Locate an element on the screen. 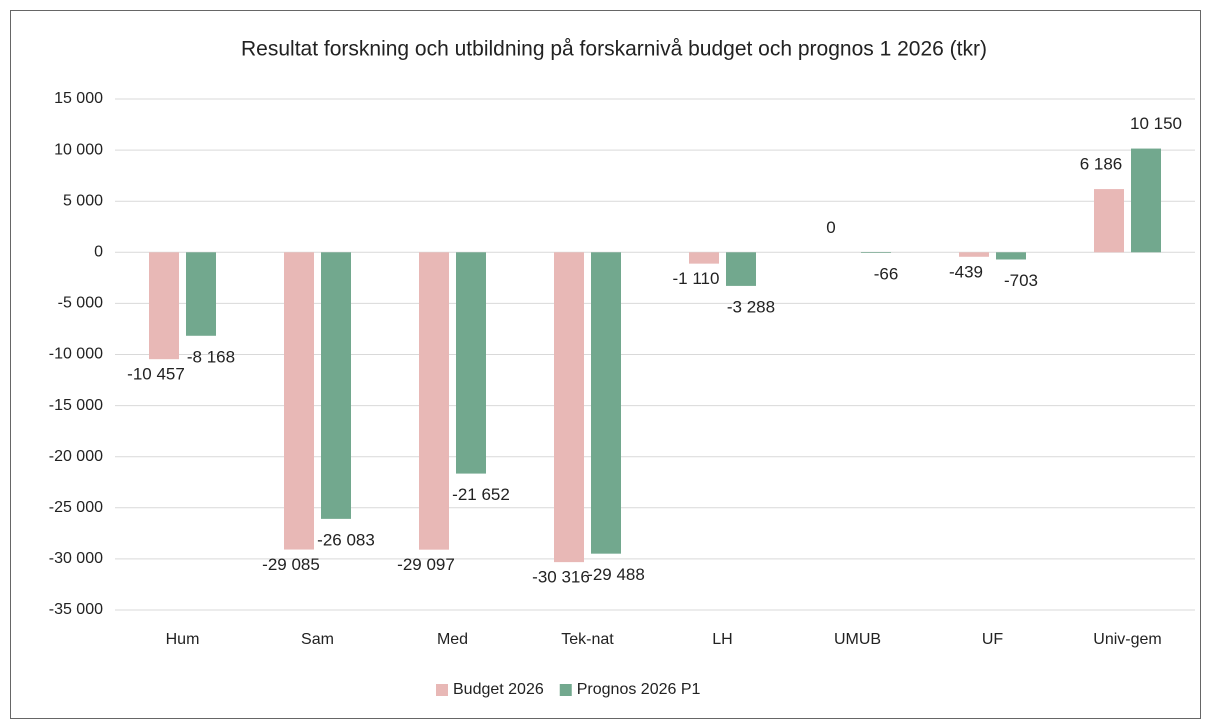 The image size is (1212, 720). y-tick-label: -10 000 is located at coordinates (76, 354).